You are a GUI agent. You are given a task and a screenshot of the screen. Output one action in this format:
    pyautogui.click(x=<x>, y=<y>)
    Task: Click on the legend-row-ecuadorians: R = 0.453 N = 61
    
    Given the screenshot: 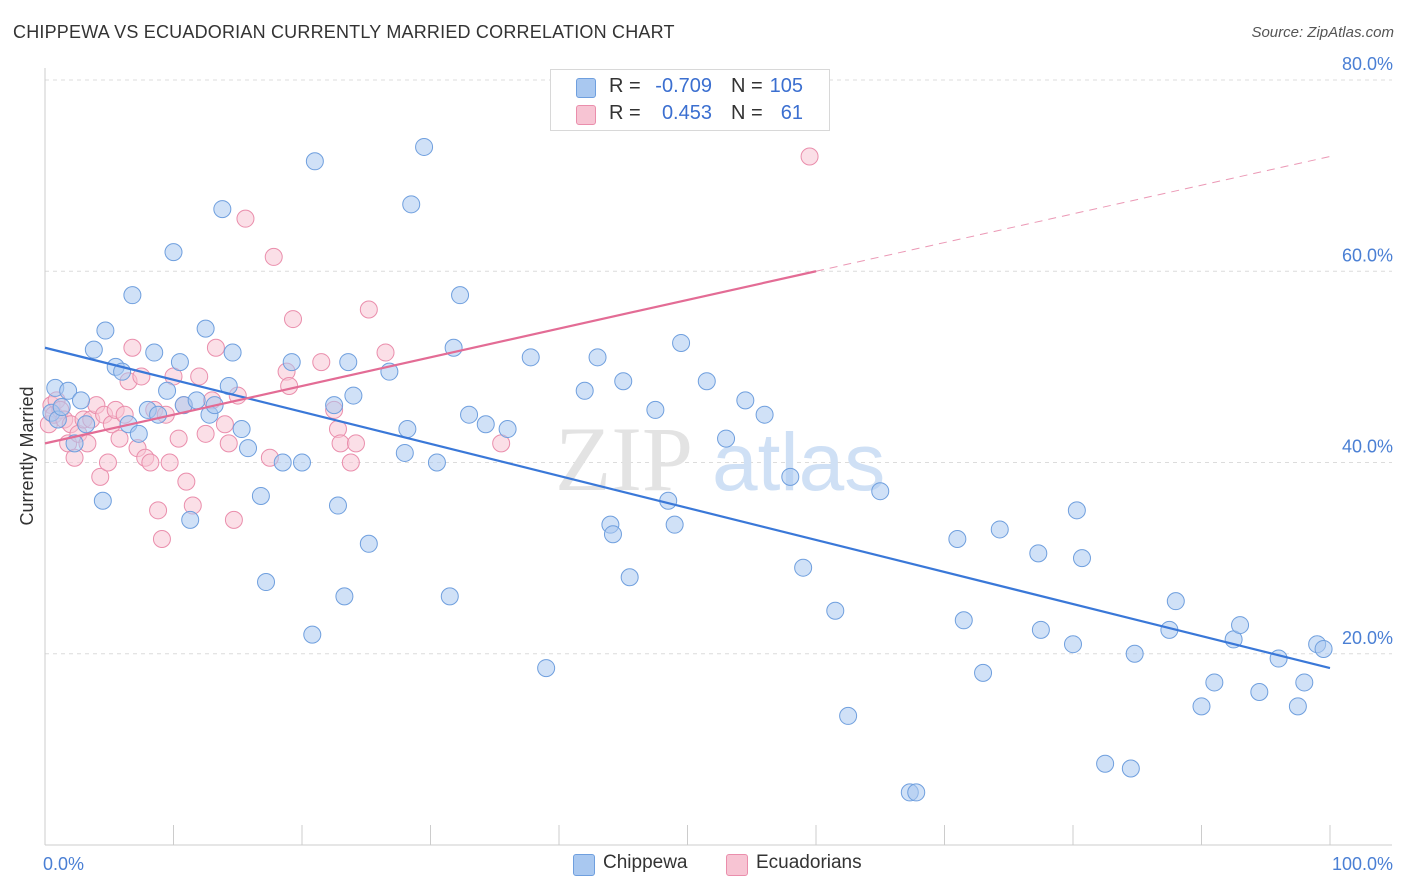 What is the action you would take?
    pyautogui.click(x=690, y=114)
    